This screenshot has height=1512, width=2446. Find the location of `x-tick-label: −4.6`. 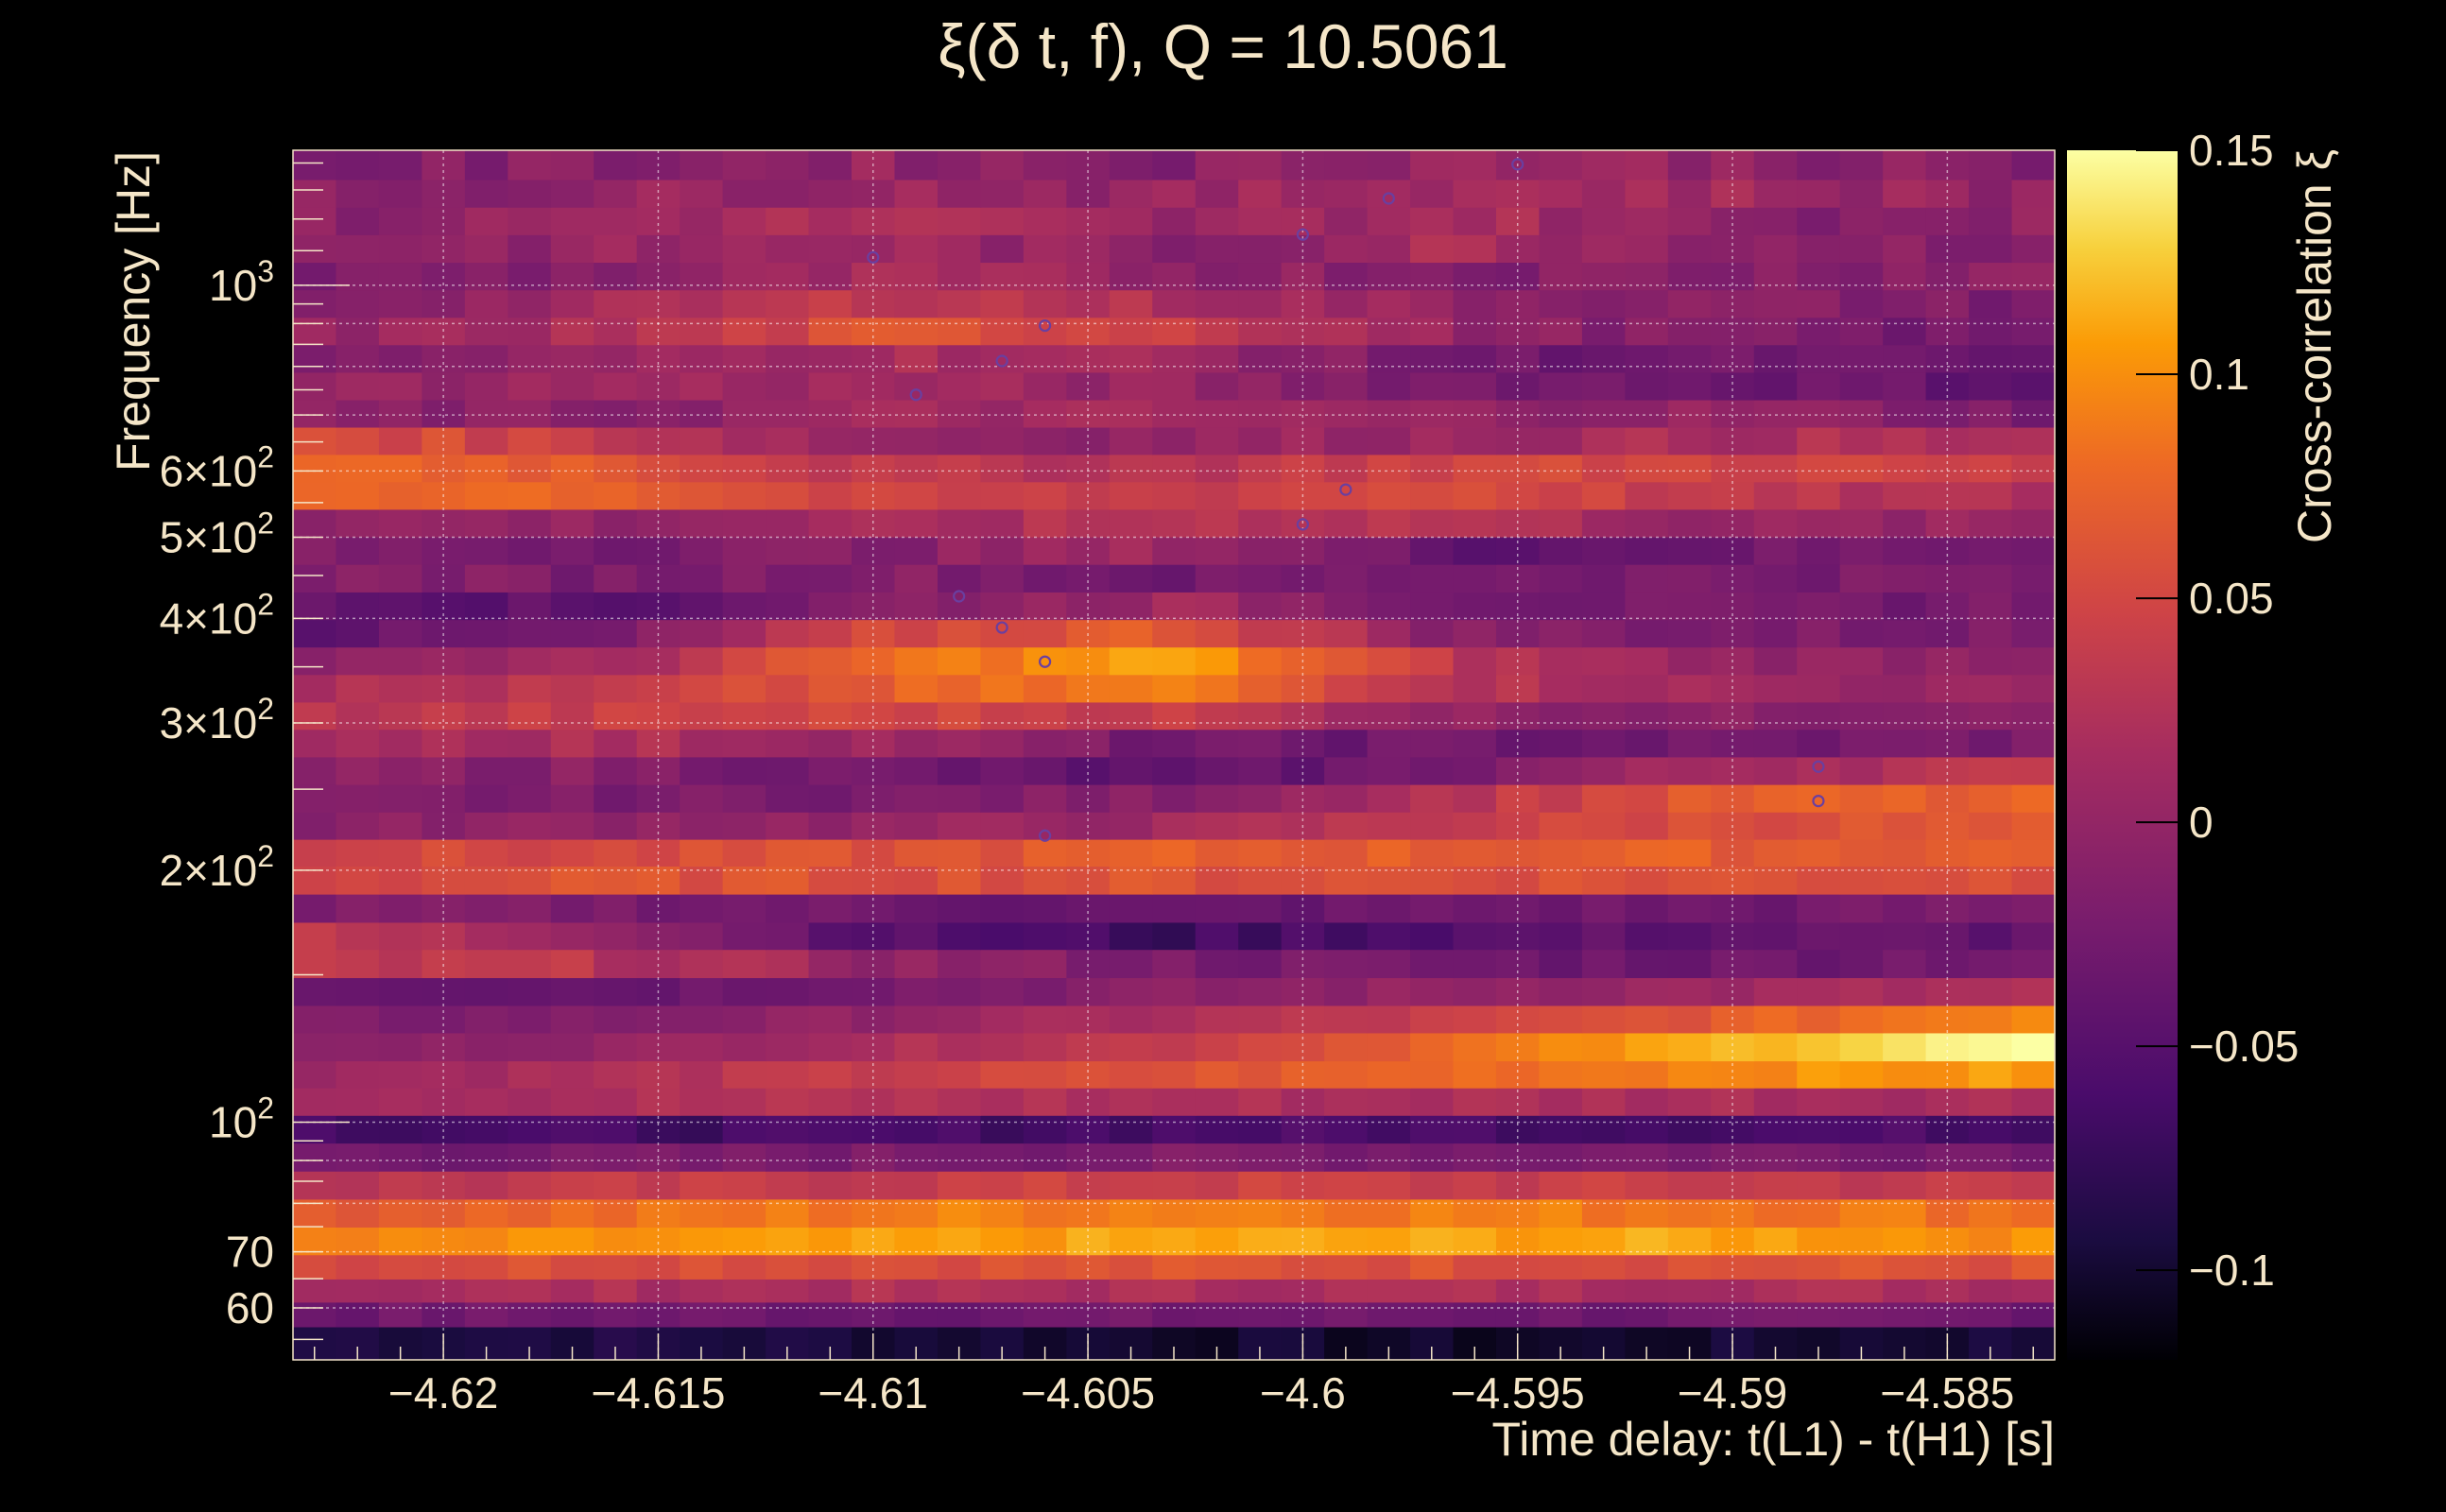

x-tick-label: −4.6 is located at coordinates (1303, 1393).